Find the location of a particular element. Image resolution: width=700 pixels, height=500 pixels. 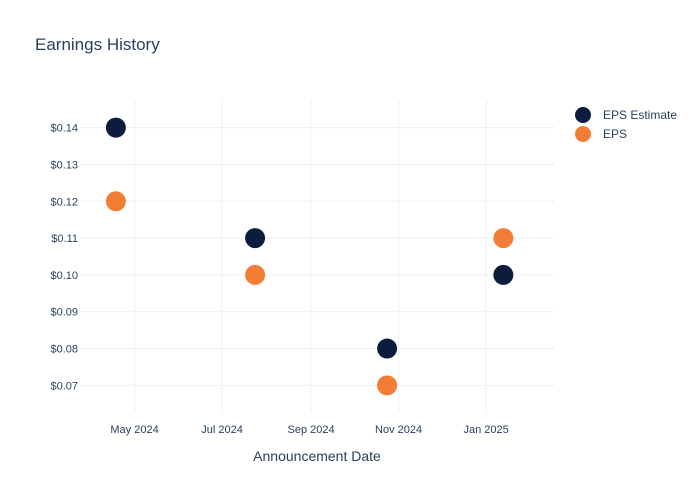

chart-title: Earnings History is located at coordinates (97, 44).